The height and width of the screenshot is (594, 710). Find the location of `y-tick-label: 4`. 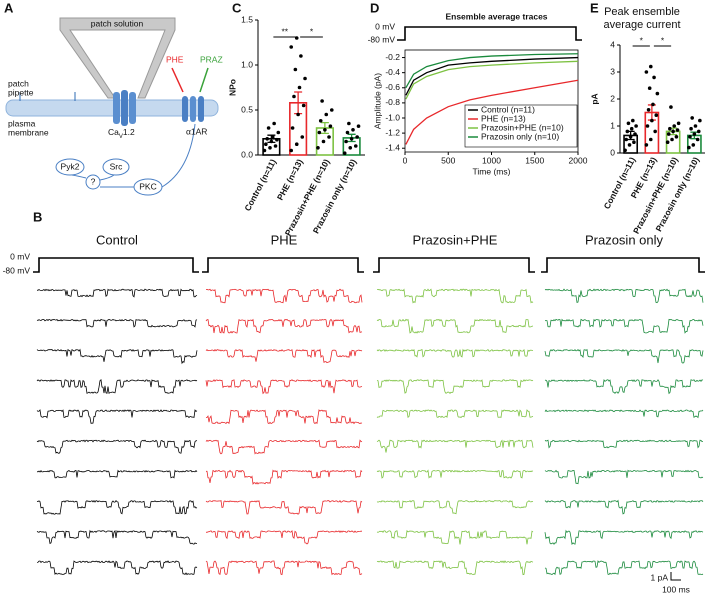

y-tick-label: 4 is located at coordinates (612, 44).